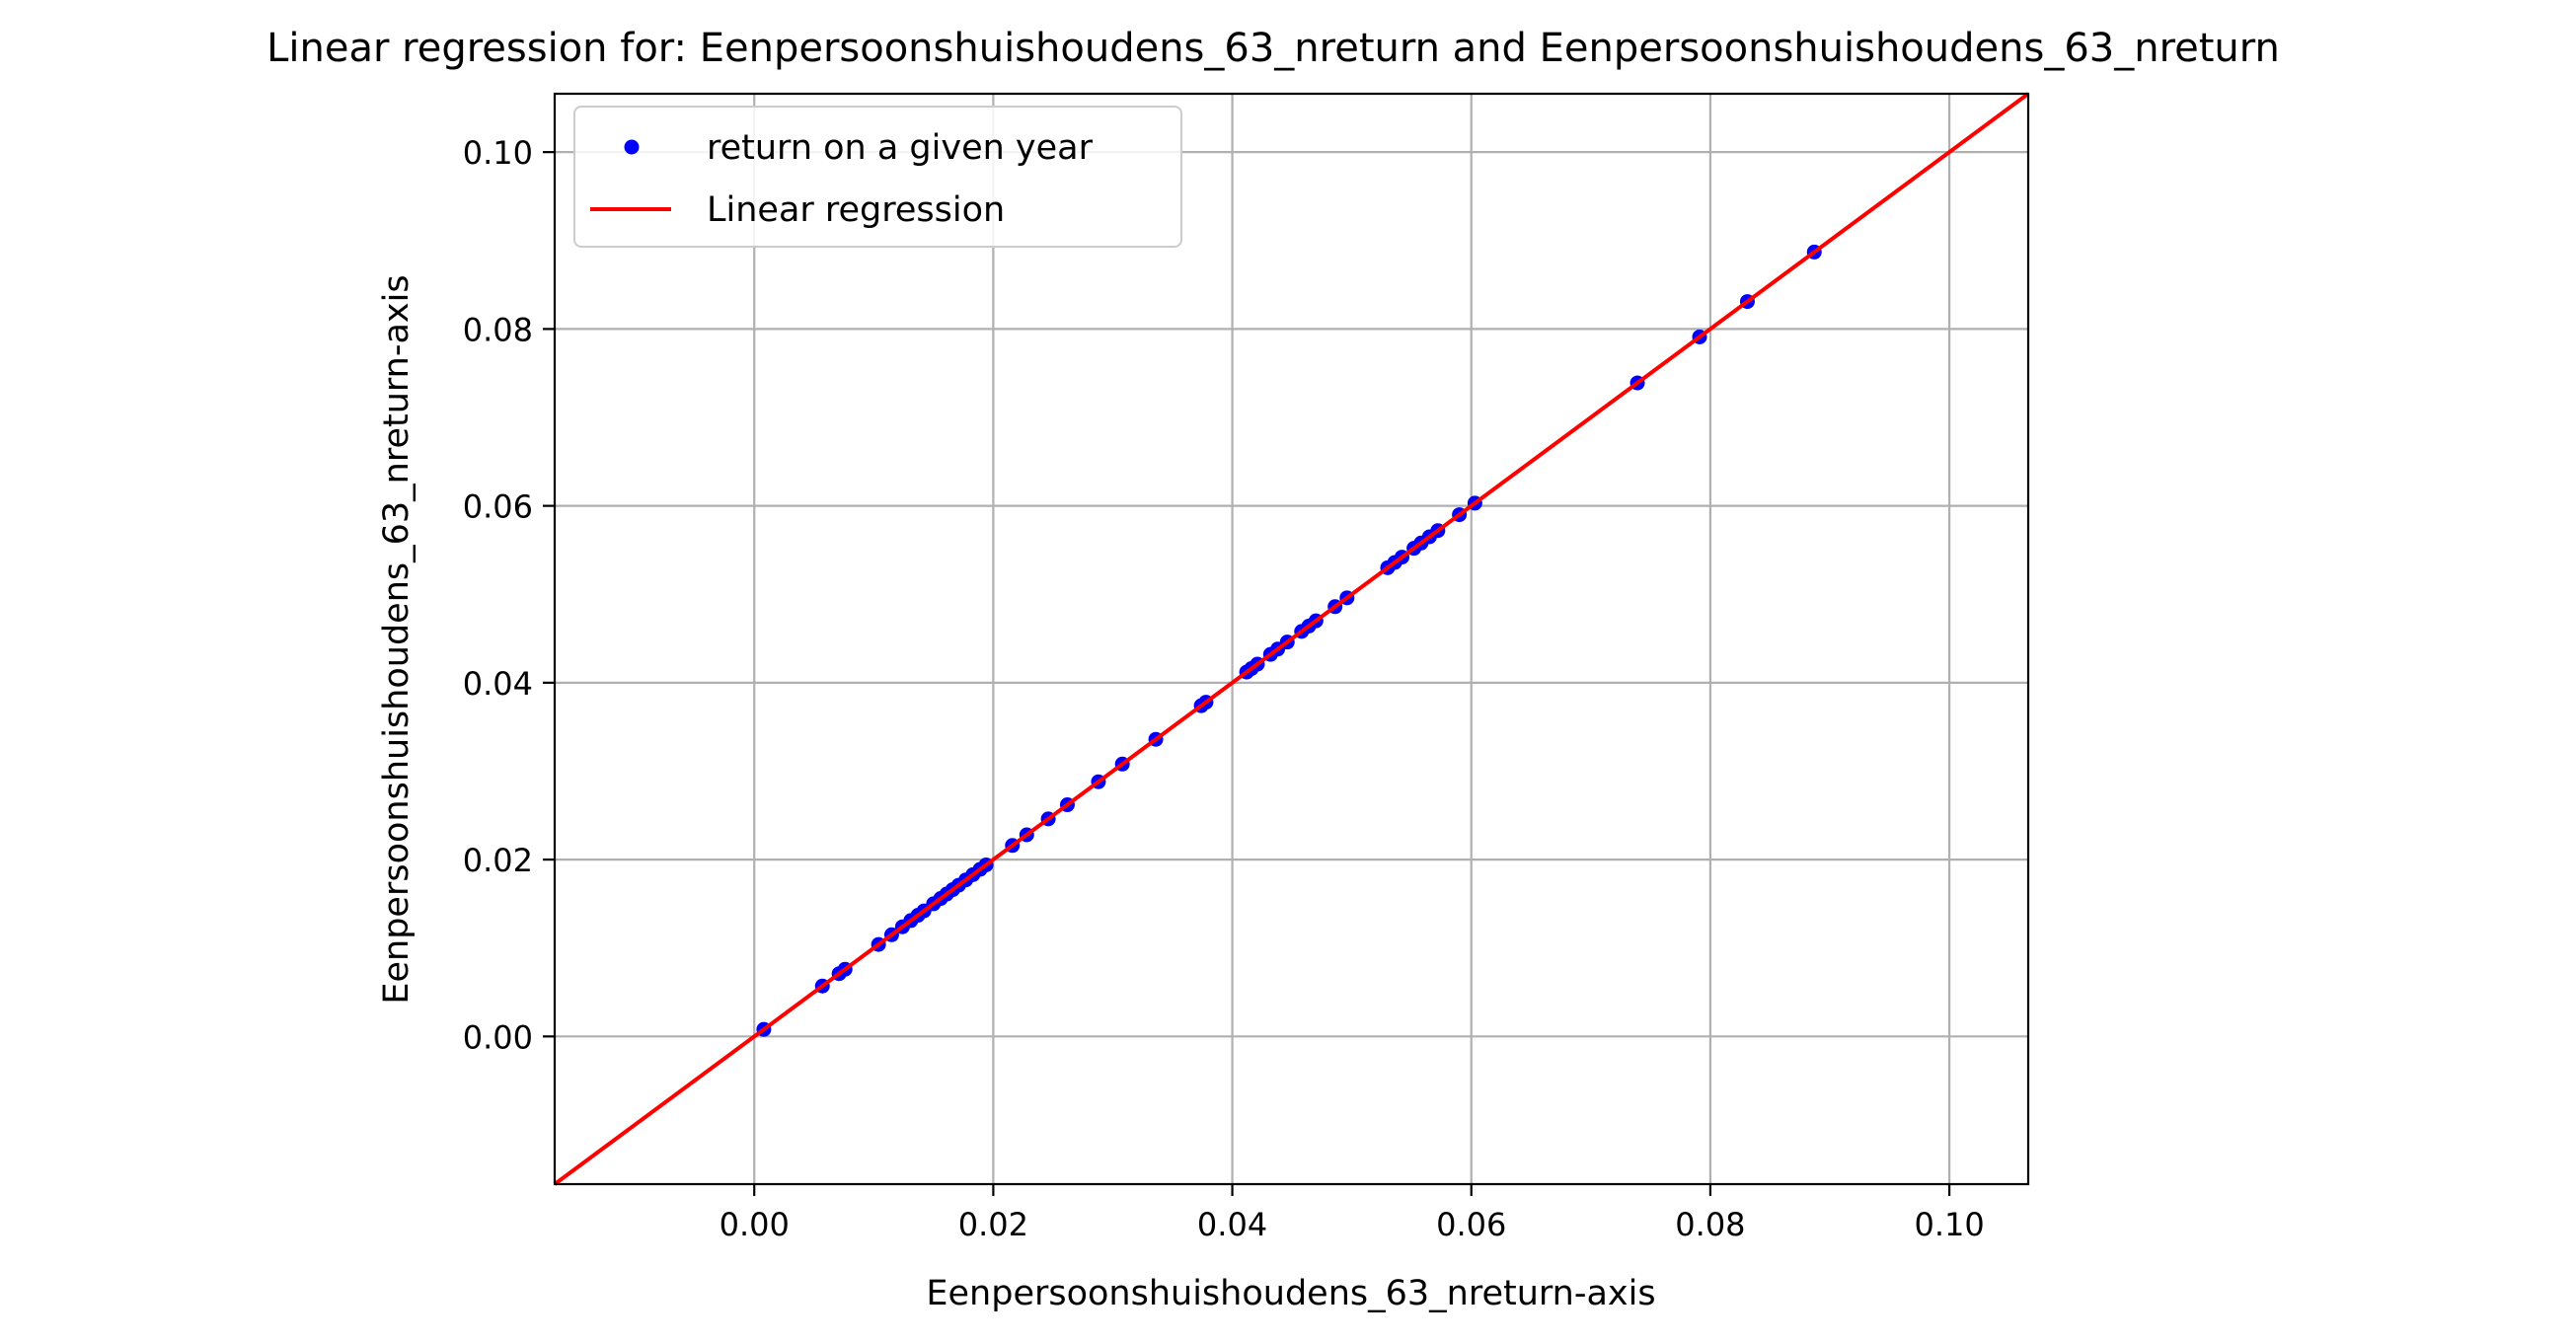 The image size is (2576, 1344). I want to click on x-tick-label: 0.04, so click(1232, 1224).